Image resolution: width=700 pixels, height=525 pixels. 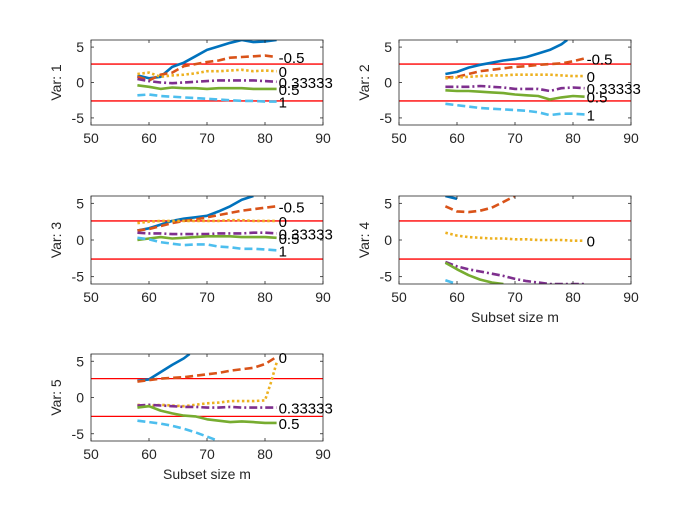 I want to click on y-axis-label: Var: 5, so click(x=56, y=397).